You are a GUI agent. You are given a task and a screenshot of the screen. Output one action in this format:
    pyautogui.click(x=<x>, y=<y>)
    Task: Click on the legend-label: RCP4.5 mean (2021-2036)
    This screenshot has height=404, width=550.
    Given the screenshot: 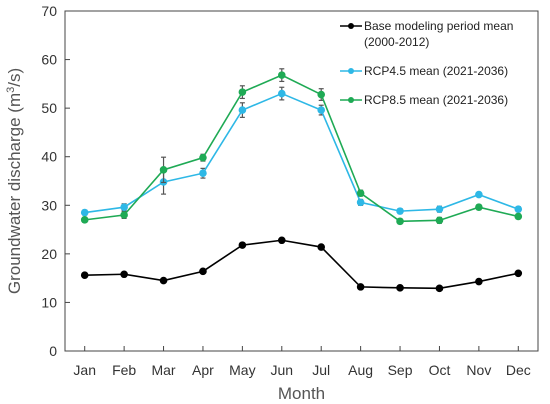 What is the action you would take?
    pyautogui.click(x=436, y=71)
    